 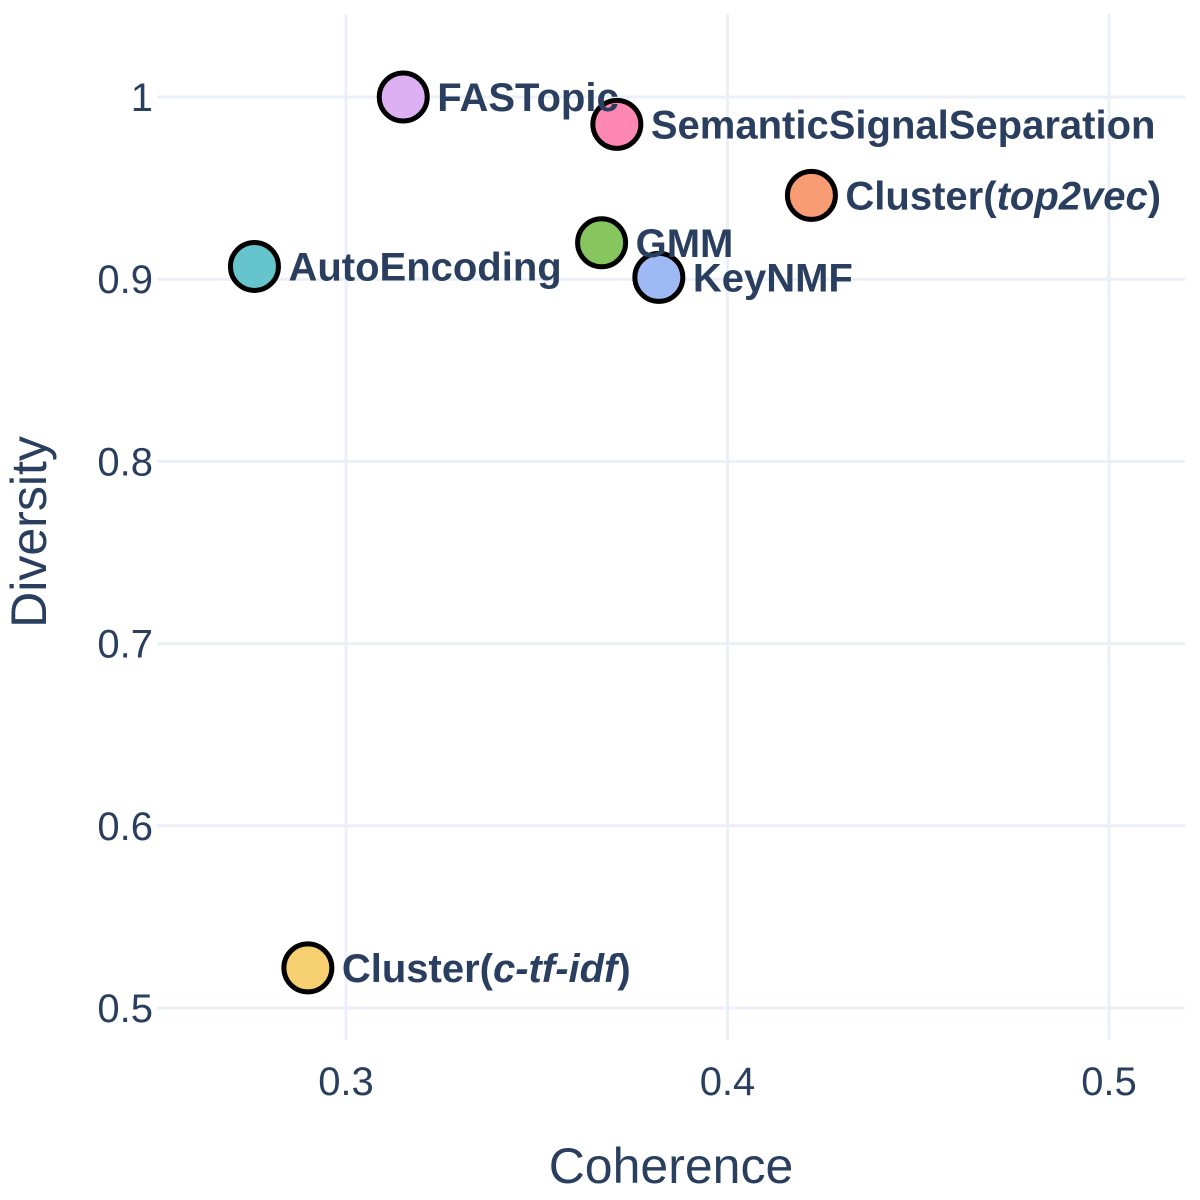 What do you see at coordinates (346, 1082) in the screenshot?
I see `x-tick-label: 0.3` at bounding box center [346, 1082].